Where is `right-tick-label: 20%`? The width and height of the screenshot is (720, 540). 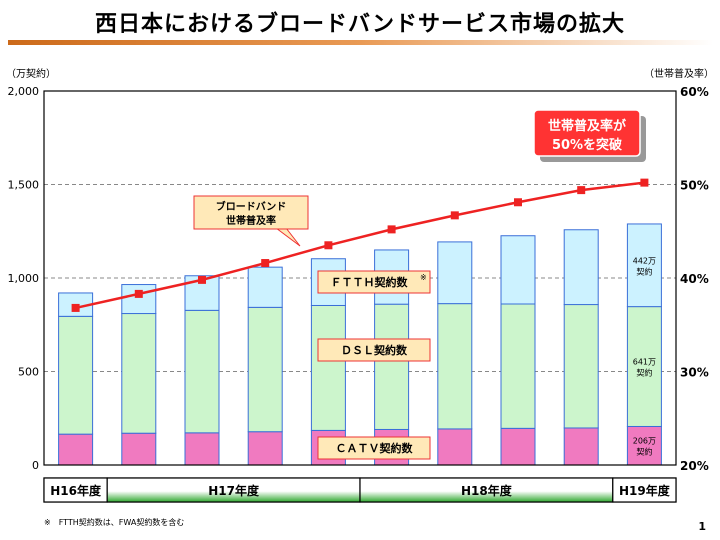
right-tick-label: 20% is located at coordinates (694, 466).